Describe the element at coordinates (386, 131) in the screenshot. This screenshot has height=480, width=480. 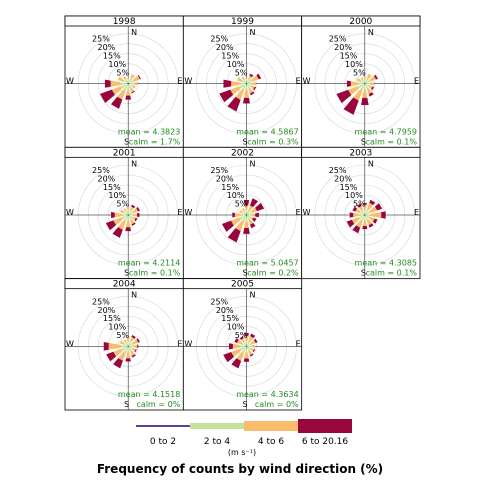
I see `mean-label: mean = 4.7959` at that location.